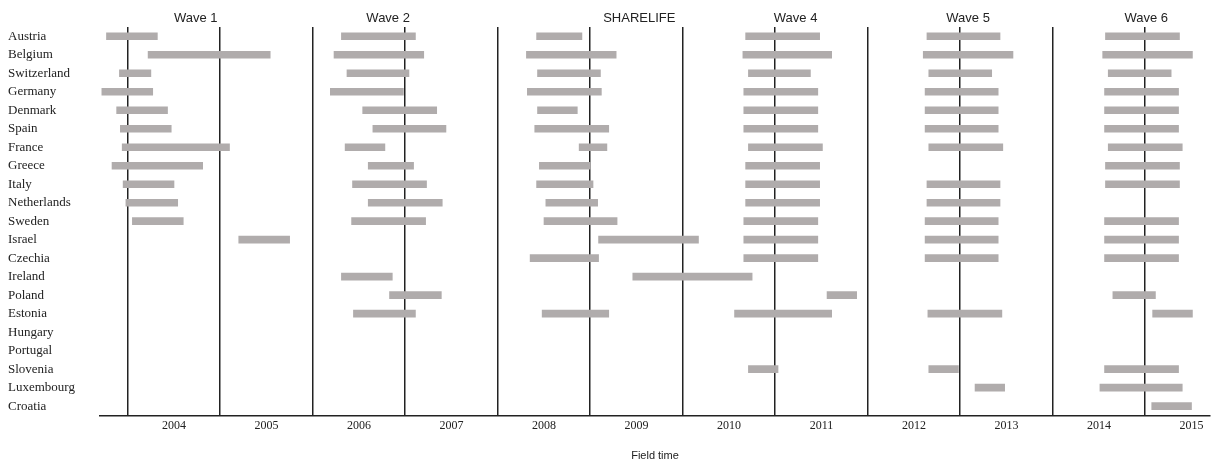 The width and height of the screenshot is (1232, 475). I want to click on y-tick-label: Ireland, so click(27, 276).